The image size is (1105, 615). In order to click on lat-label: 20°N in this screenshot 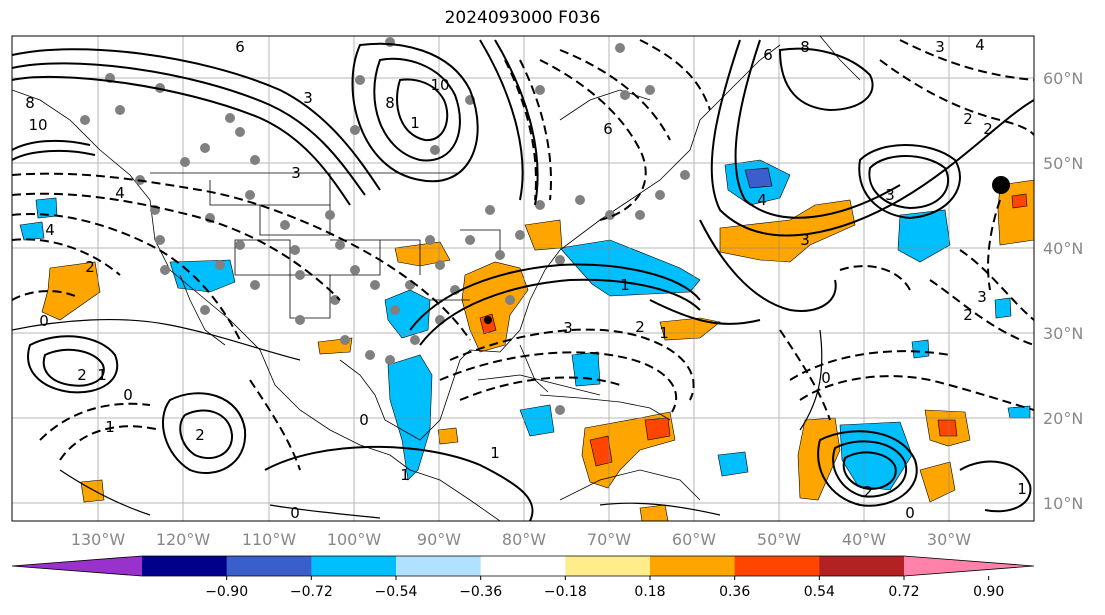, I will do `click(1063, 418)`.